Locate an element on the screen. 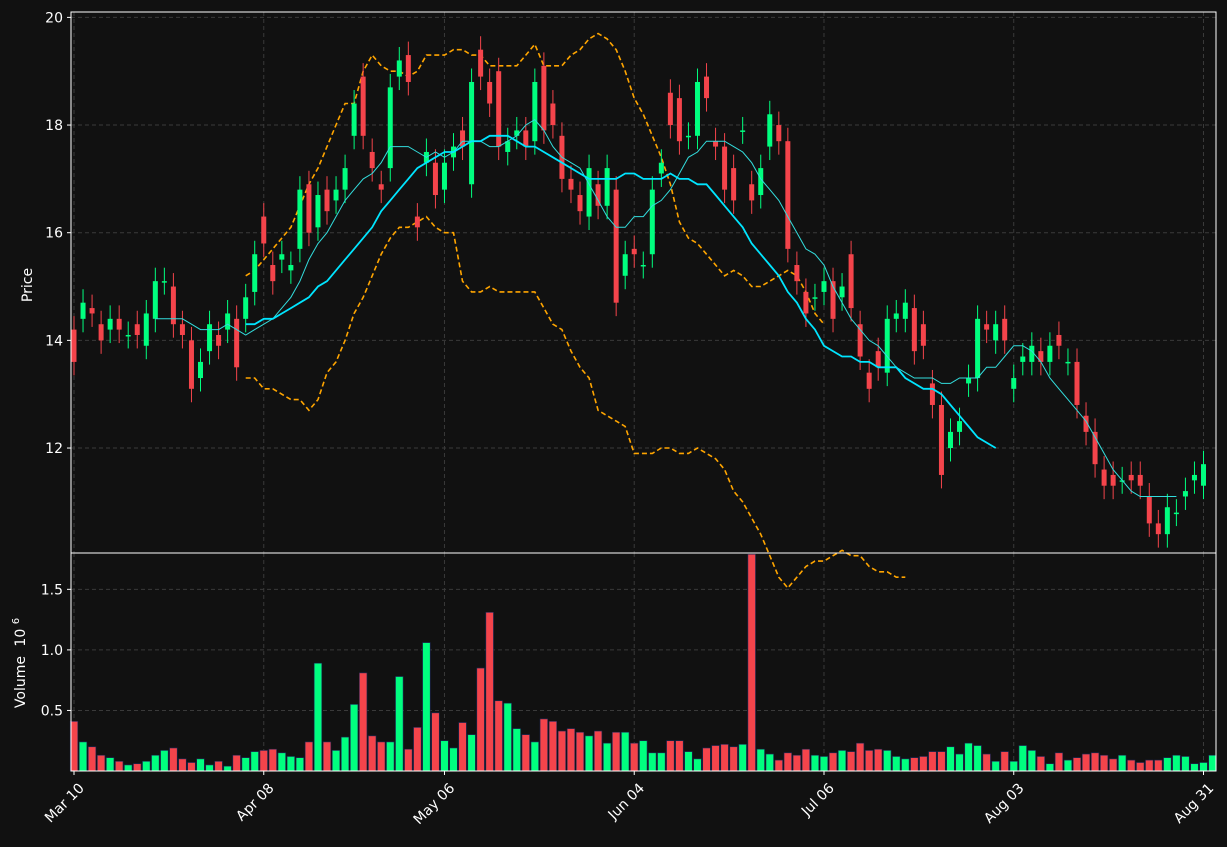  volume-tick-label: 1.5 is located at coordinates (52, 590).